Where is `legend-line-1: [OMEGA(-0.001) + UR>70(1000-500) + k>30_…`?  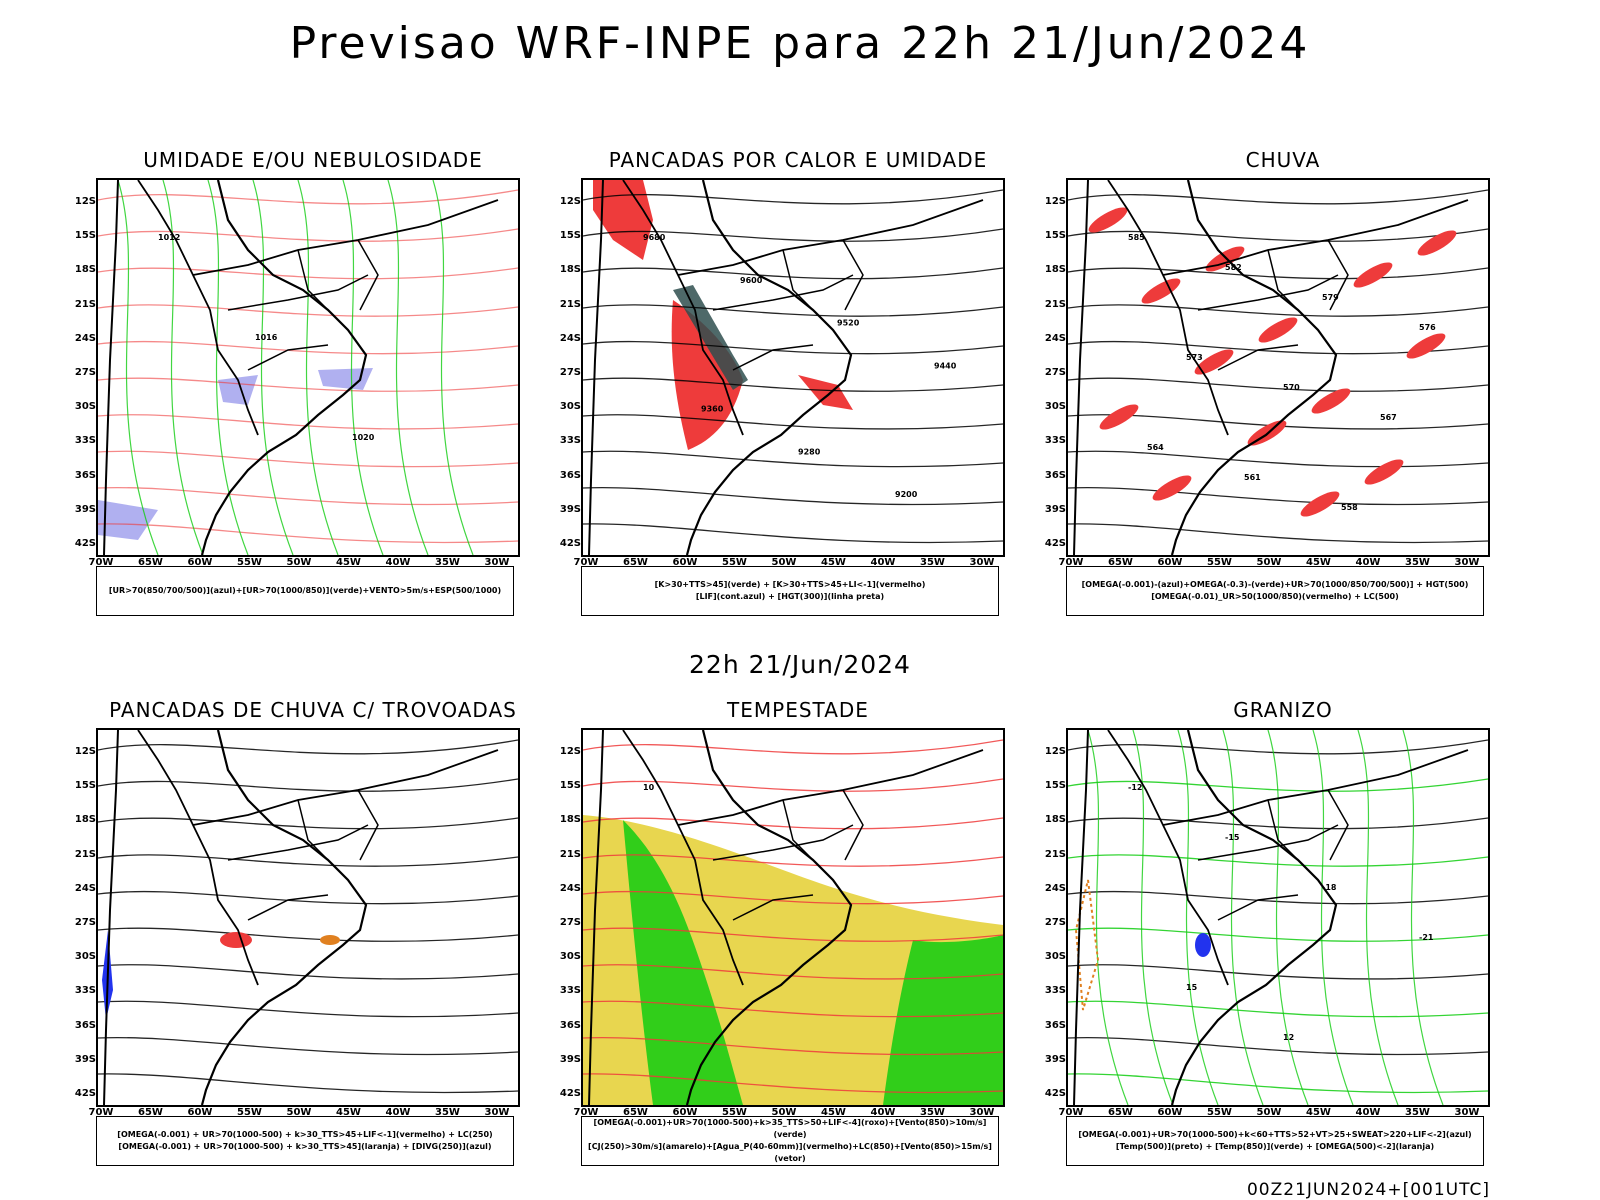
legend-line-1: [OMEGA(-0.001) + UR>70(1000-500) + k>30_… is located at coordinates (305, 1134).